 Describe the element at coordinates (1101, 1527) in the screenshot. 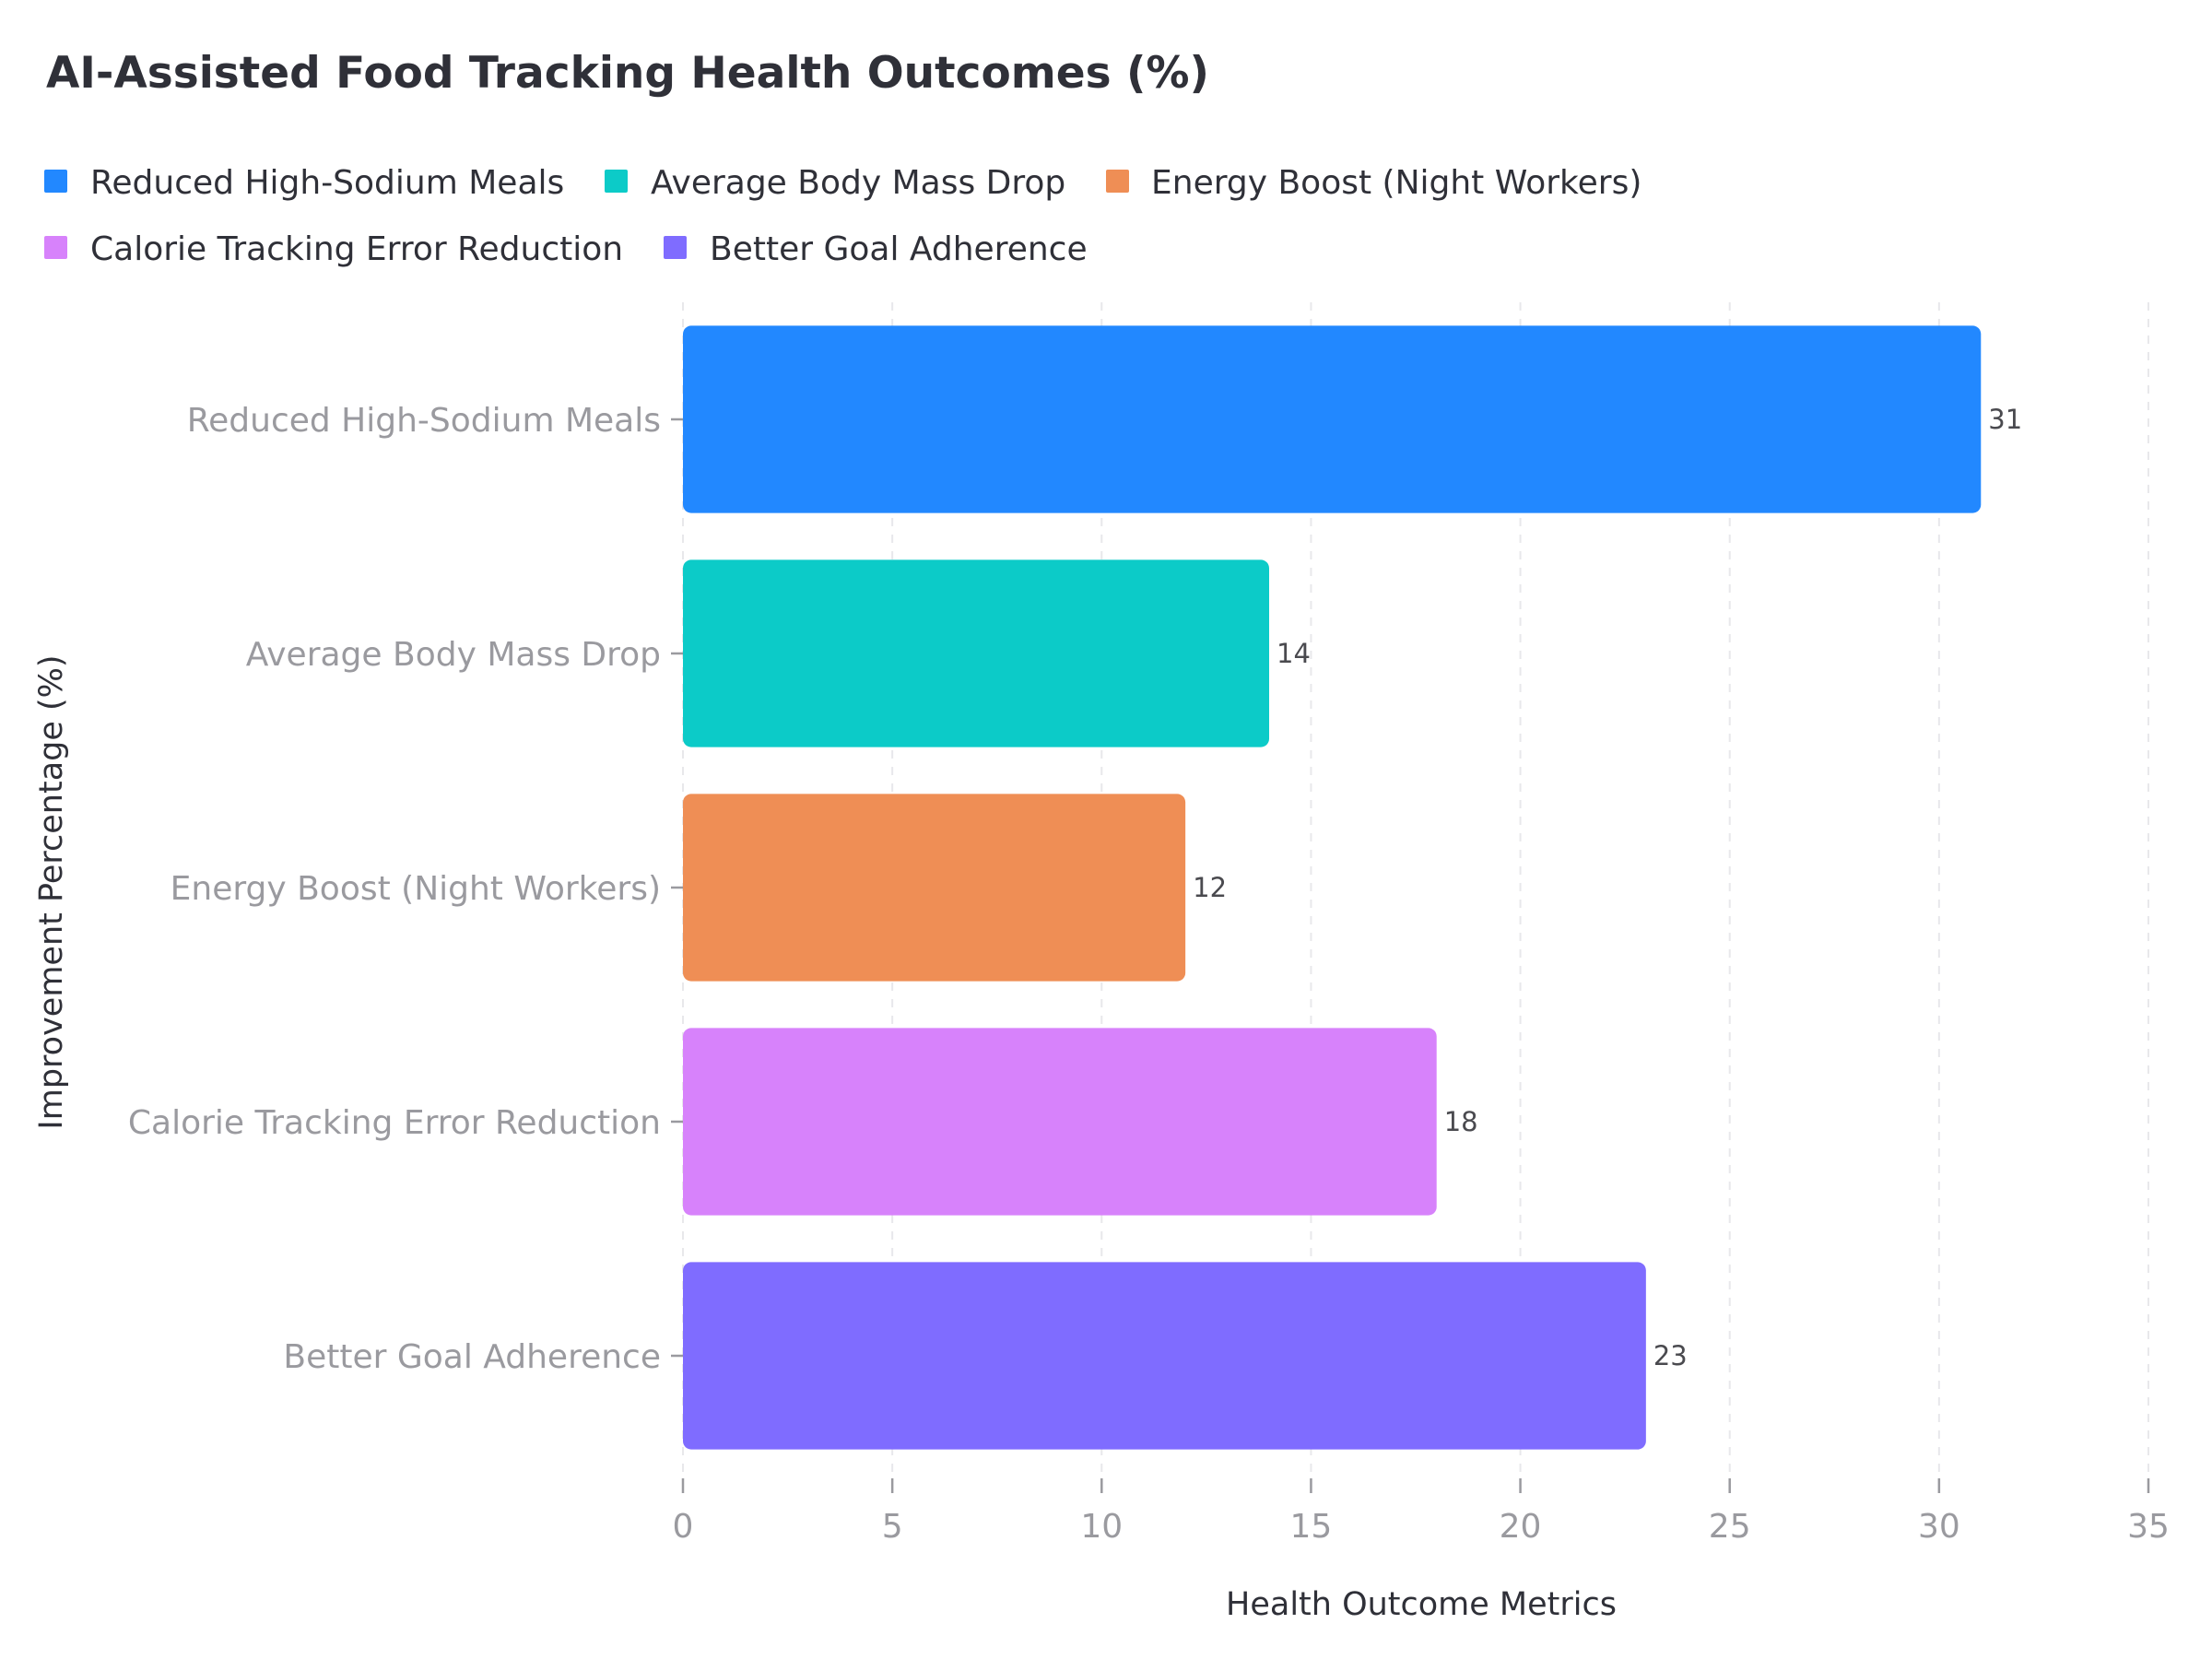

I see `x-tick-label: 10` at that location.